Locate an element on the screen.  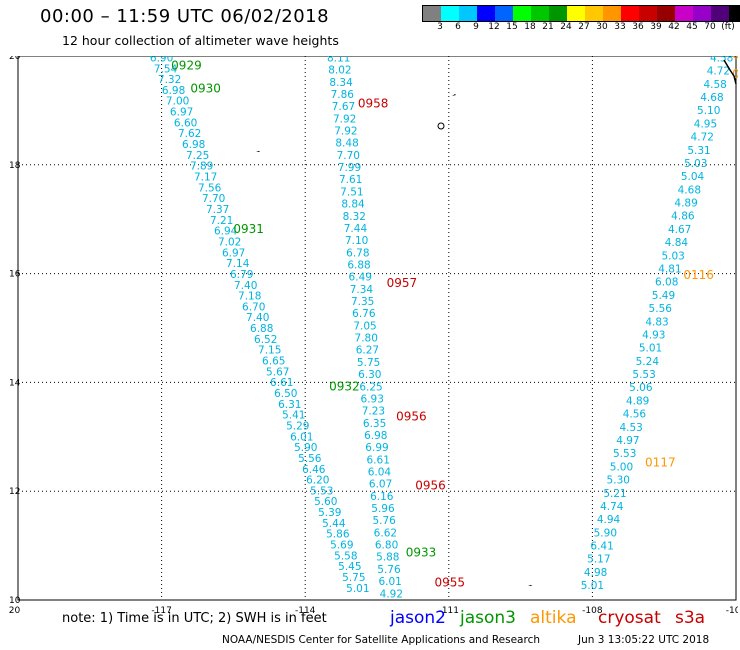
track2-value: 5.76 is located at coordinates (389, 570).